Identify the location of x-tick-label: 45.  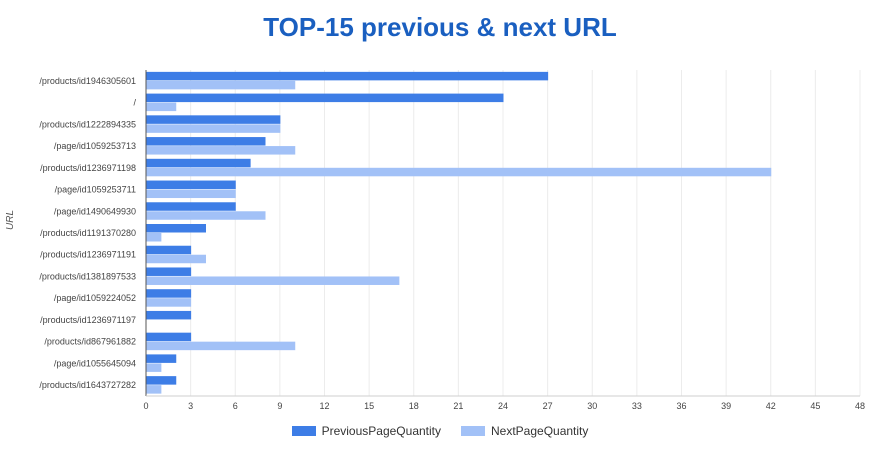
(815, 406).